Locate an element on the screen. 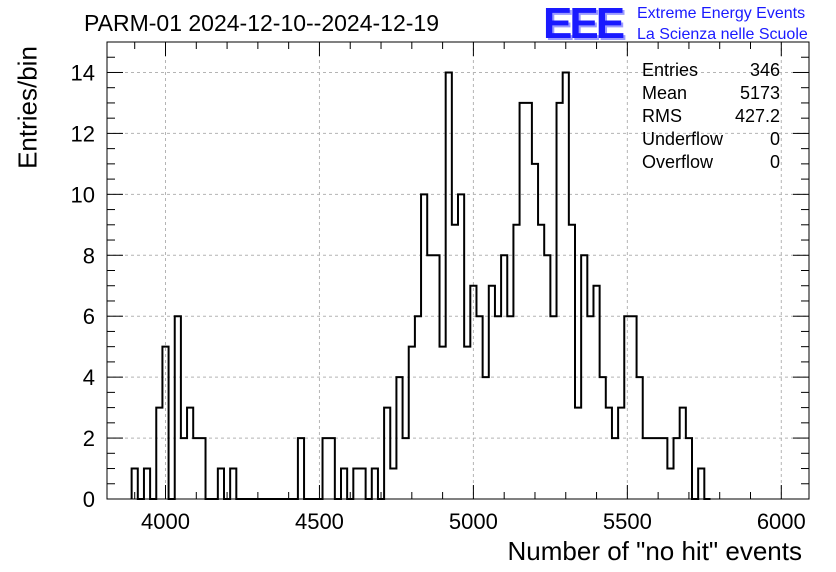 The width and height of the screenshot is (836, 572). logo-line-1: Extreme Energy Events is located at coordinates (721, 13).